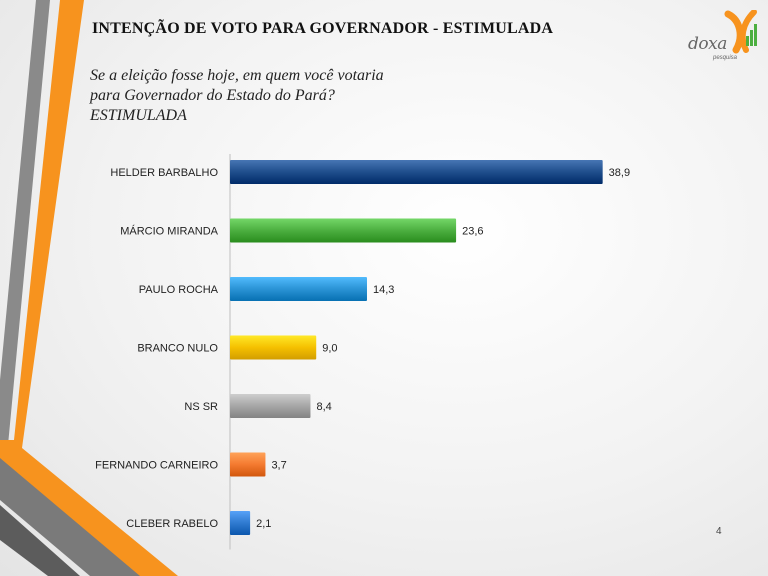  Describe the element at coordinates (725, 58) in the screenshot. I see `logo-tagline: pesquisa` at that location.